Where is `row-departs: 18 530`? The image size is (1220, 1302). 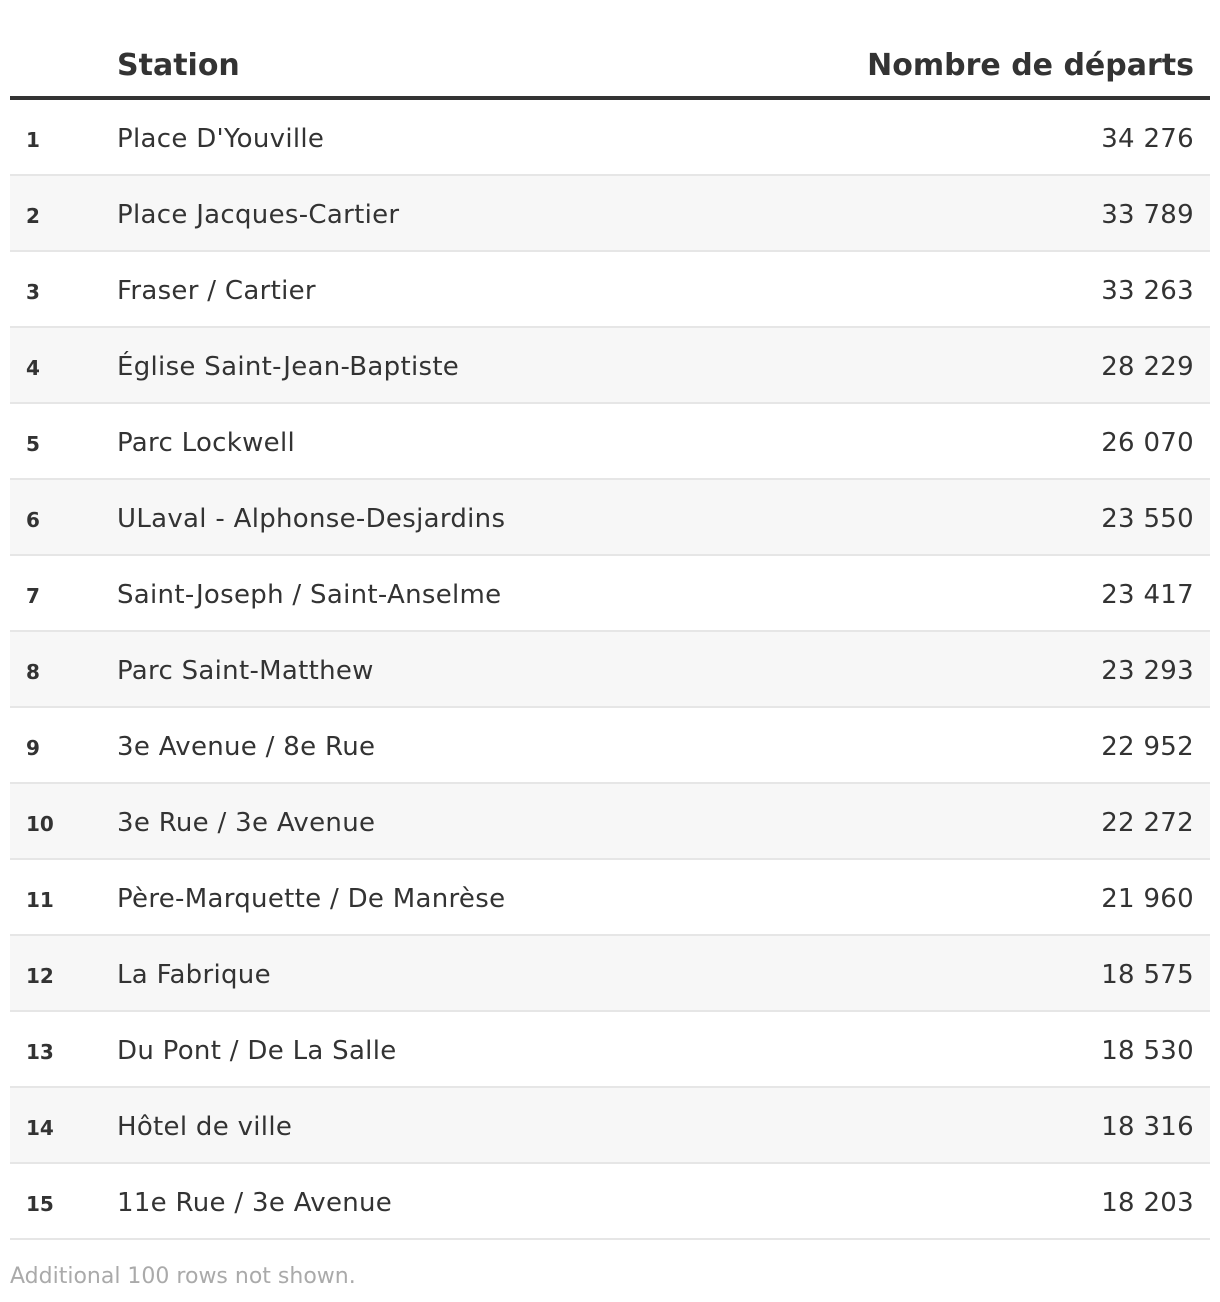
row-departs: 18 530 is located at coordinates (1147, 1051).